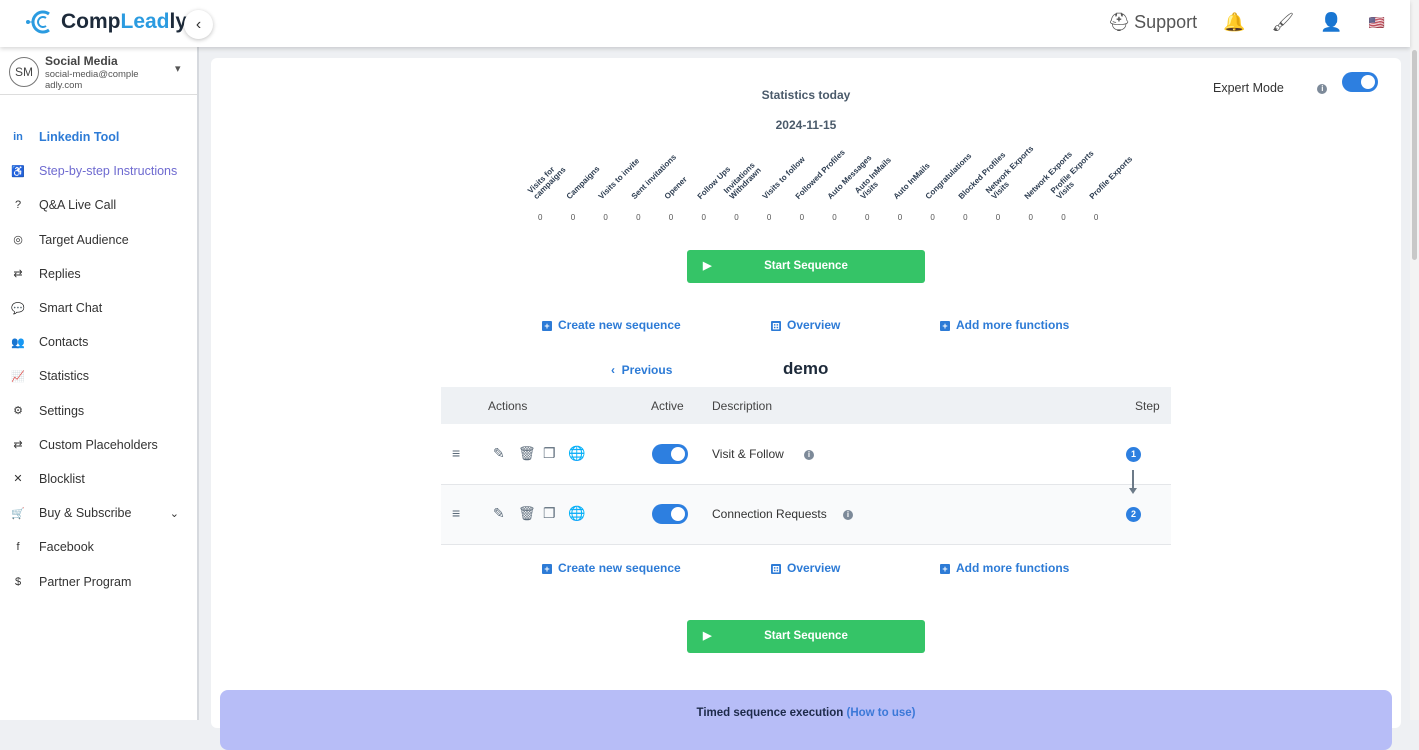  Describe the element at coordinates (98, 376) in the screenshot. I see `sidebar-item-statistics: 📈 Statistics` at that location.